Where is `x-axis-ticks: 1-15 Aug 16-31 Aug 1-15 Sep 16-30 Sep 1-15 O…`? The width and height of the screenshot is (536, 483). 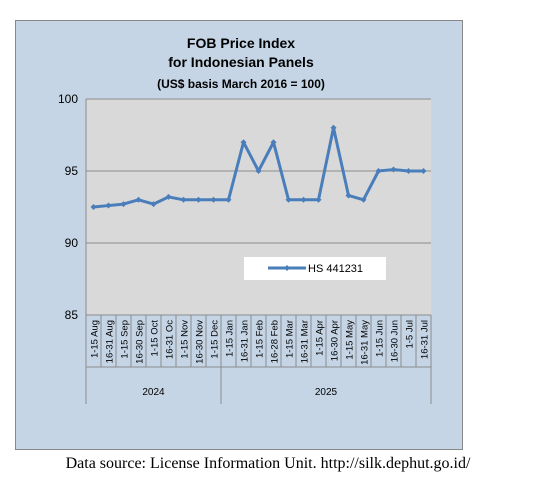
x-axis-ticks: 1-15 Aug 16-31 Aug 1-15 Sep 16-30 Sep 1-15 O… is located at coordinates (258, 359).